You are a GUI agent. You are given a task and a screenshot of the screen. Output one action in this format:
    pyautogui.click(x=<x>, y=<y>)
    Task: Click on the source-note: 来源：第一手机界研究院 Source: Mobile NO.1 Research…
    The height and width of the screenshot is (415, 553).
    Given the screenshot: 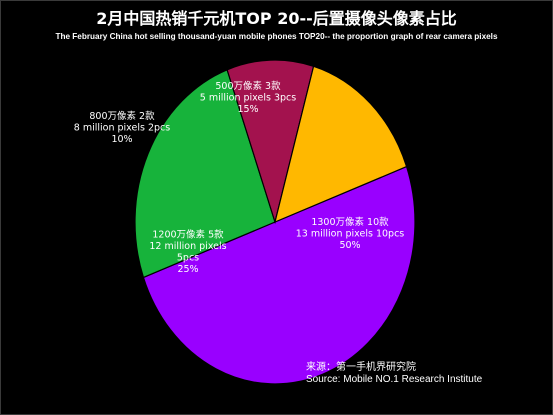 What is the action you would take?
    pyautogui.click(x=394, y=374)
    